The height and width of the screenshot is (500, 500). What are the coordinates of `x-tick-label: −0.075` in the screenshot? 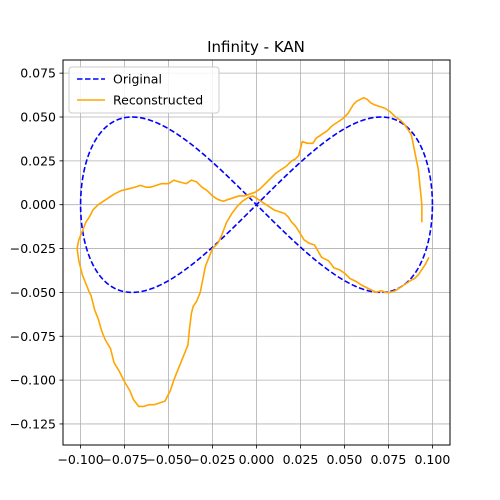 It's located at (124, 459).